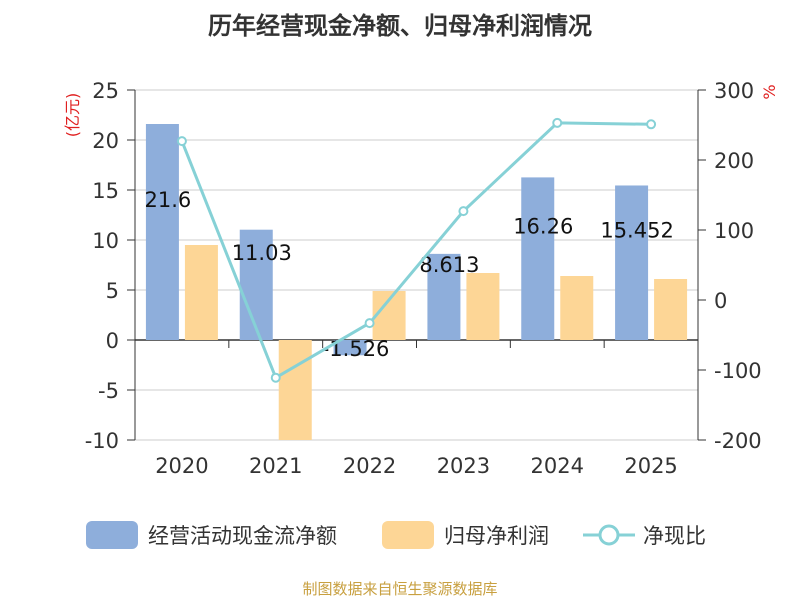 The width and height of the screenshot is (800, 600). I want to click on y-right-axis-label: %, so click(769, 91).